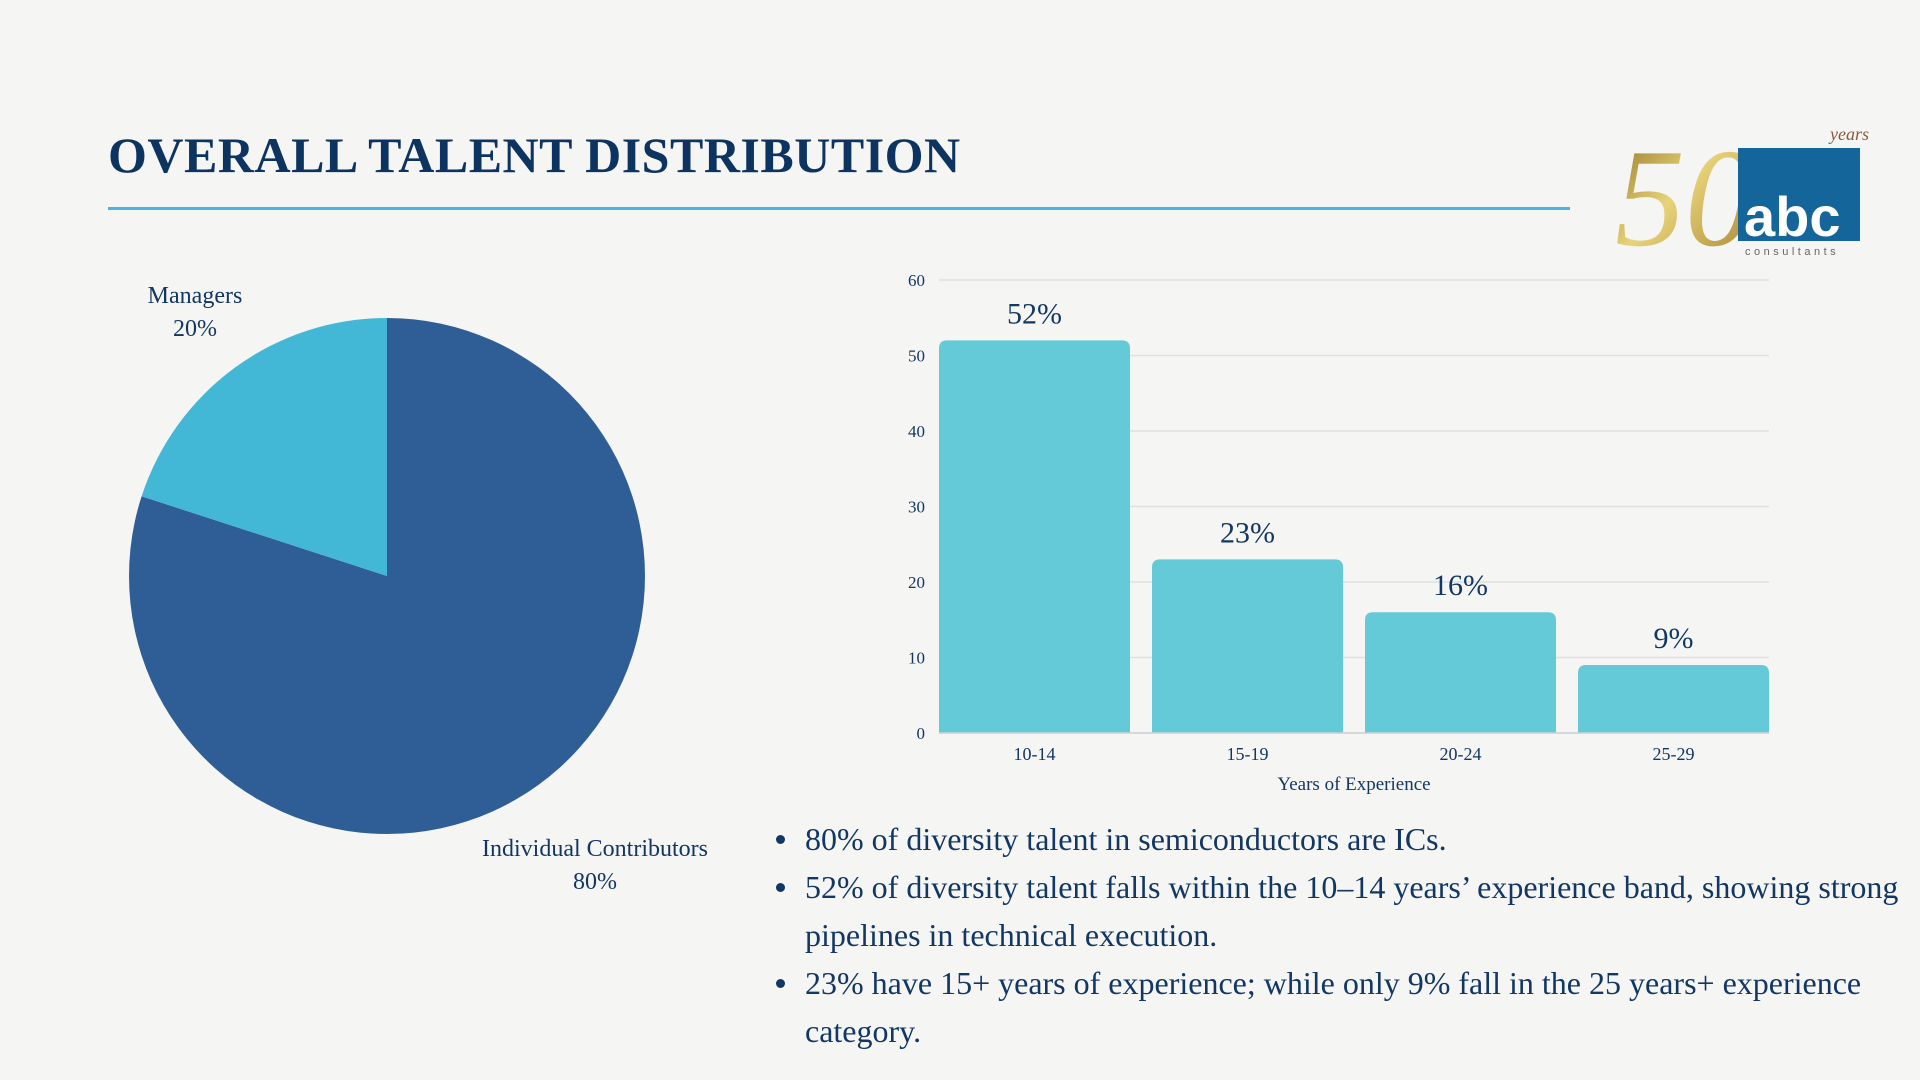  Describe the element at coordinates (195, 329) in the screenshot. I see `pie-label-managers-value: 20%` at that location.